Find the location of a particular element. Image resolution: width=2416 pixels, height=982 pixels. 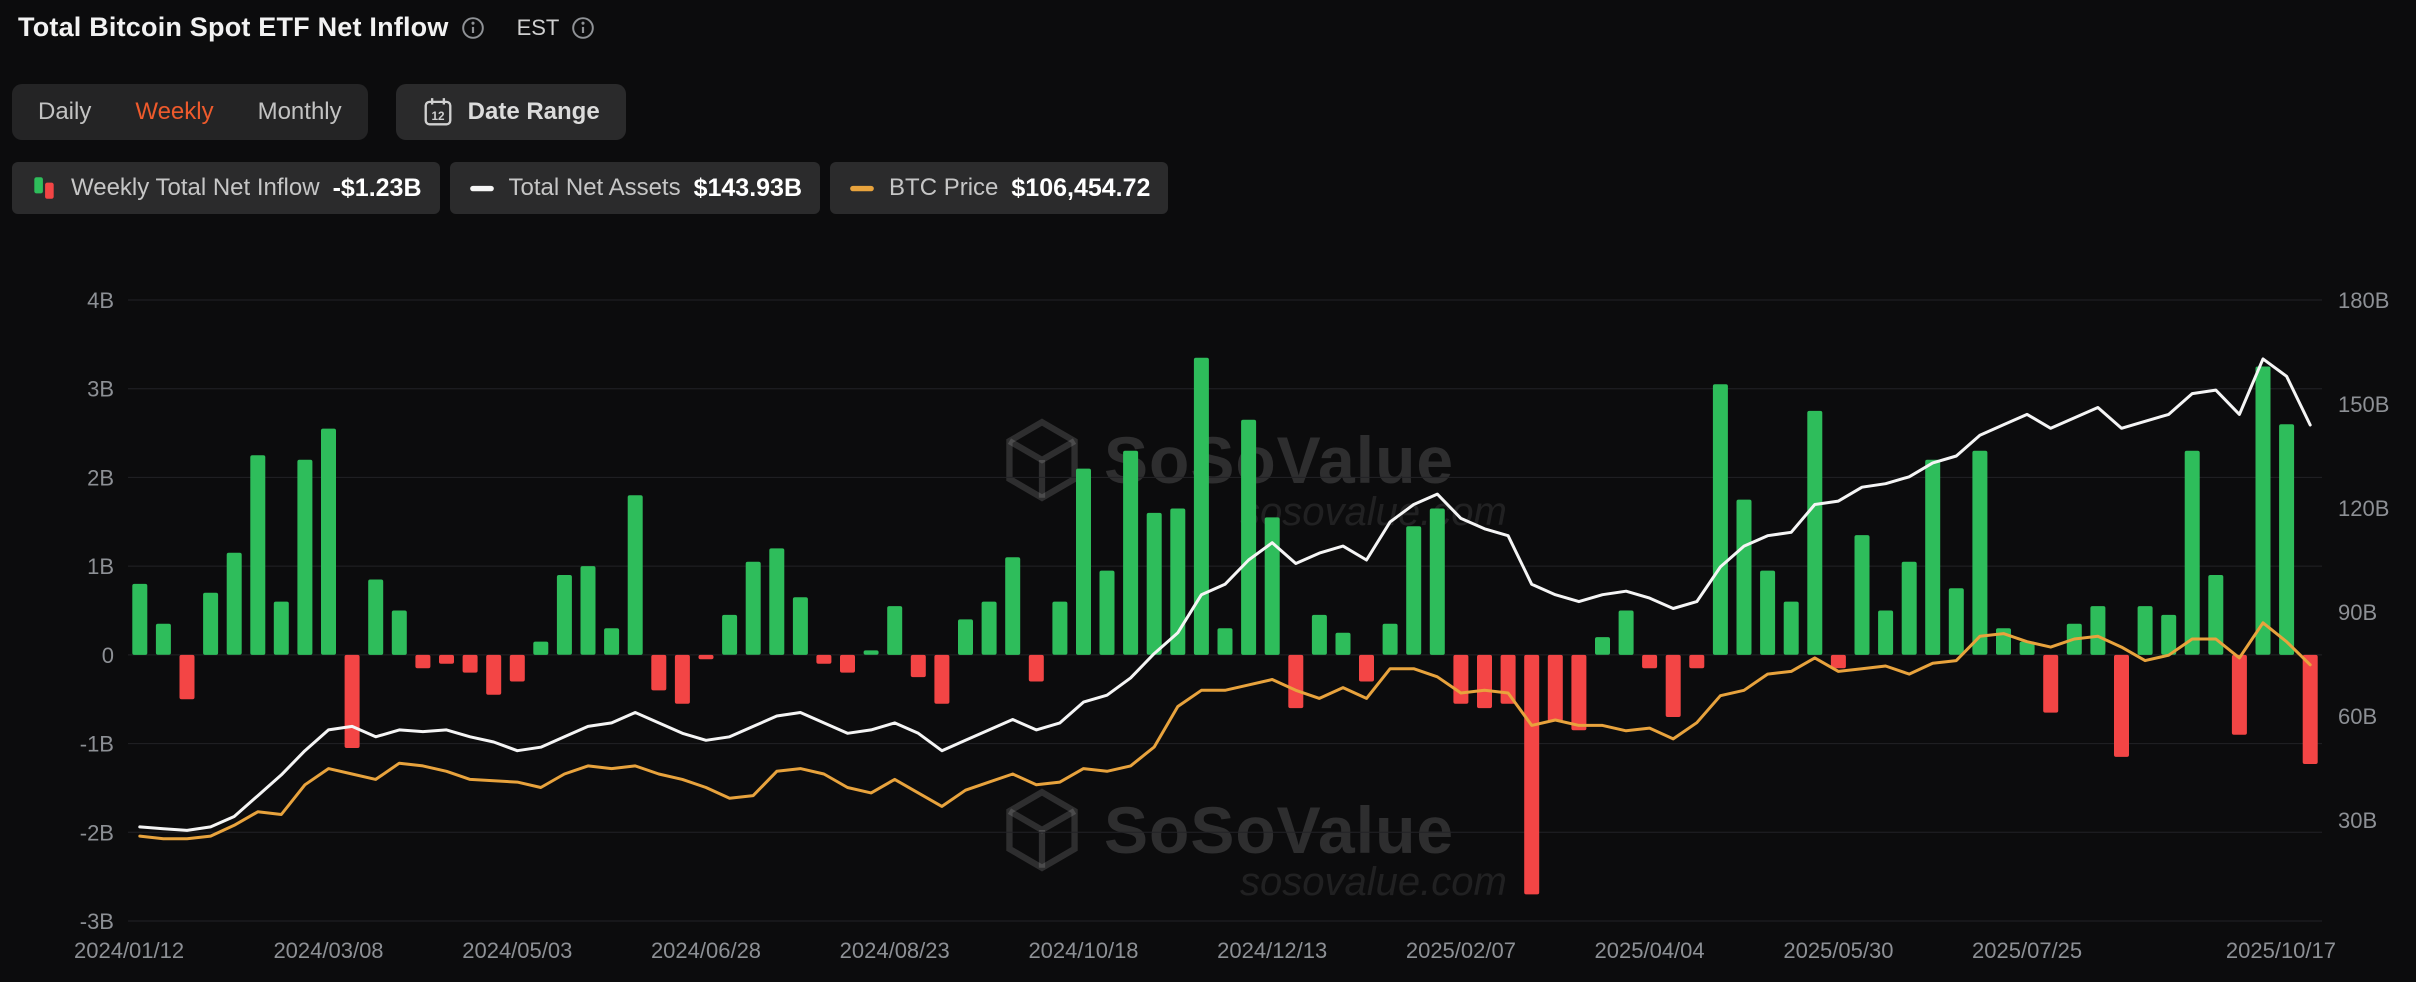

legend-item-net-assets: Total Net Assets $143.93B is located at coordinates (635, 188).